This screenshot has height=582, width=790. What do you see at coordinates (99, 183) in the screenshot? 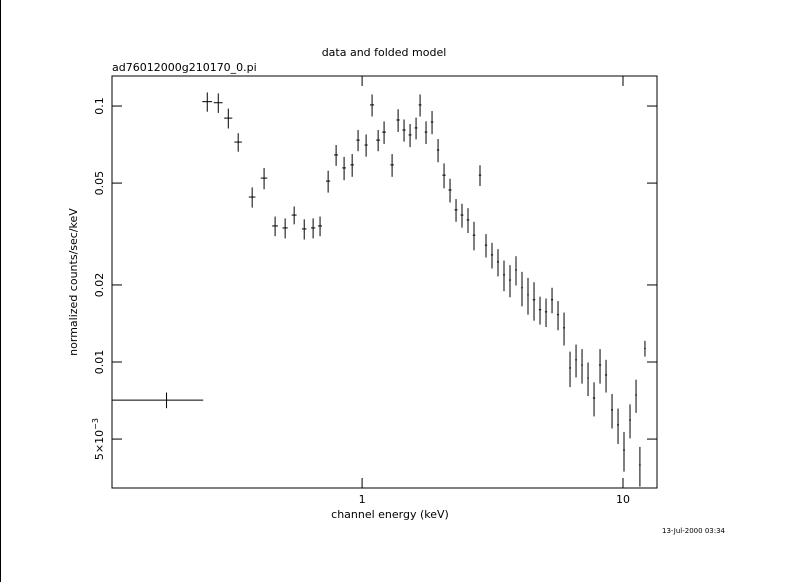
I see `y-tick-label: 0.05` at bounding box center [99, 183].